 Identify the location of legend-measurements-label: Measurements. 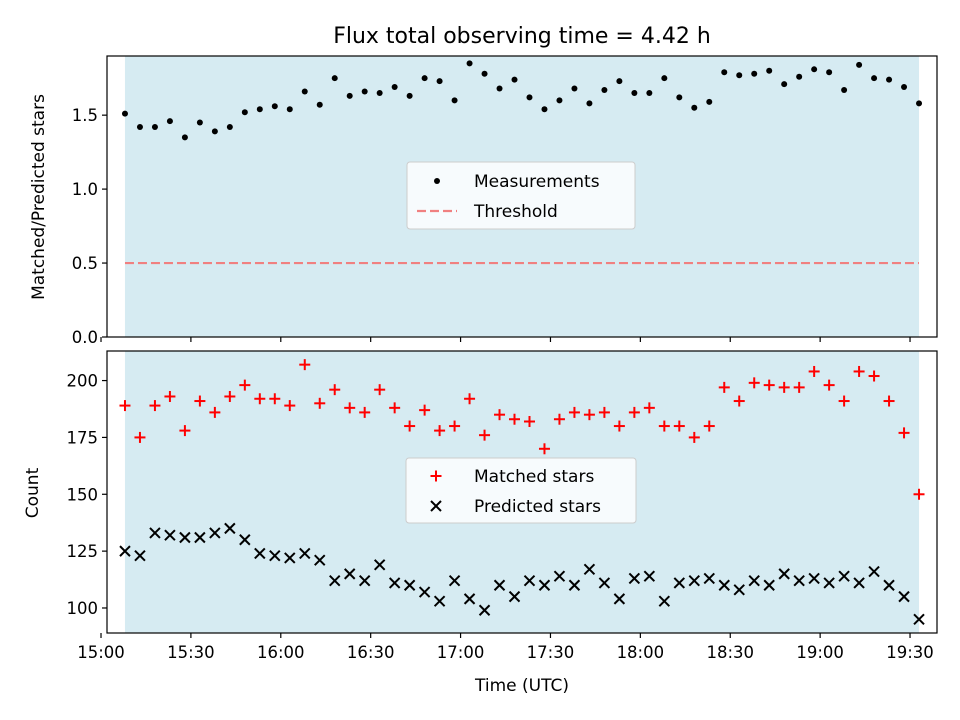
(537, 182).